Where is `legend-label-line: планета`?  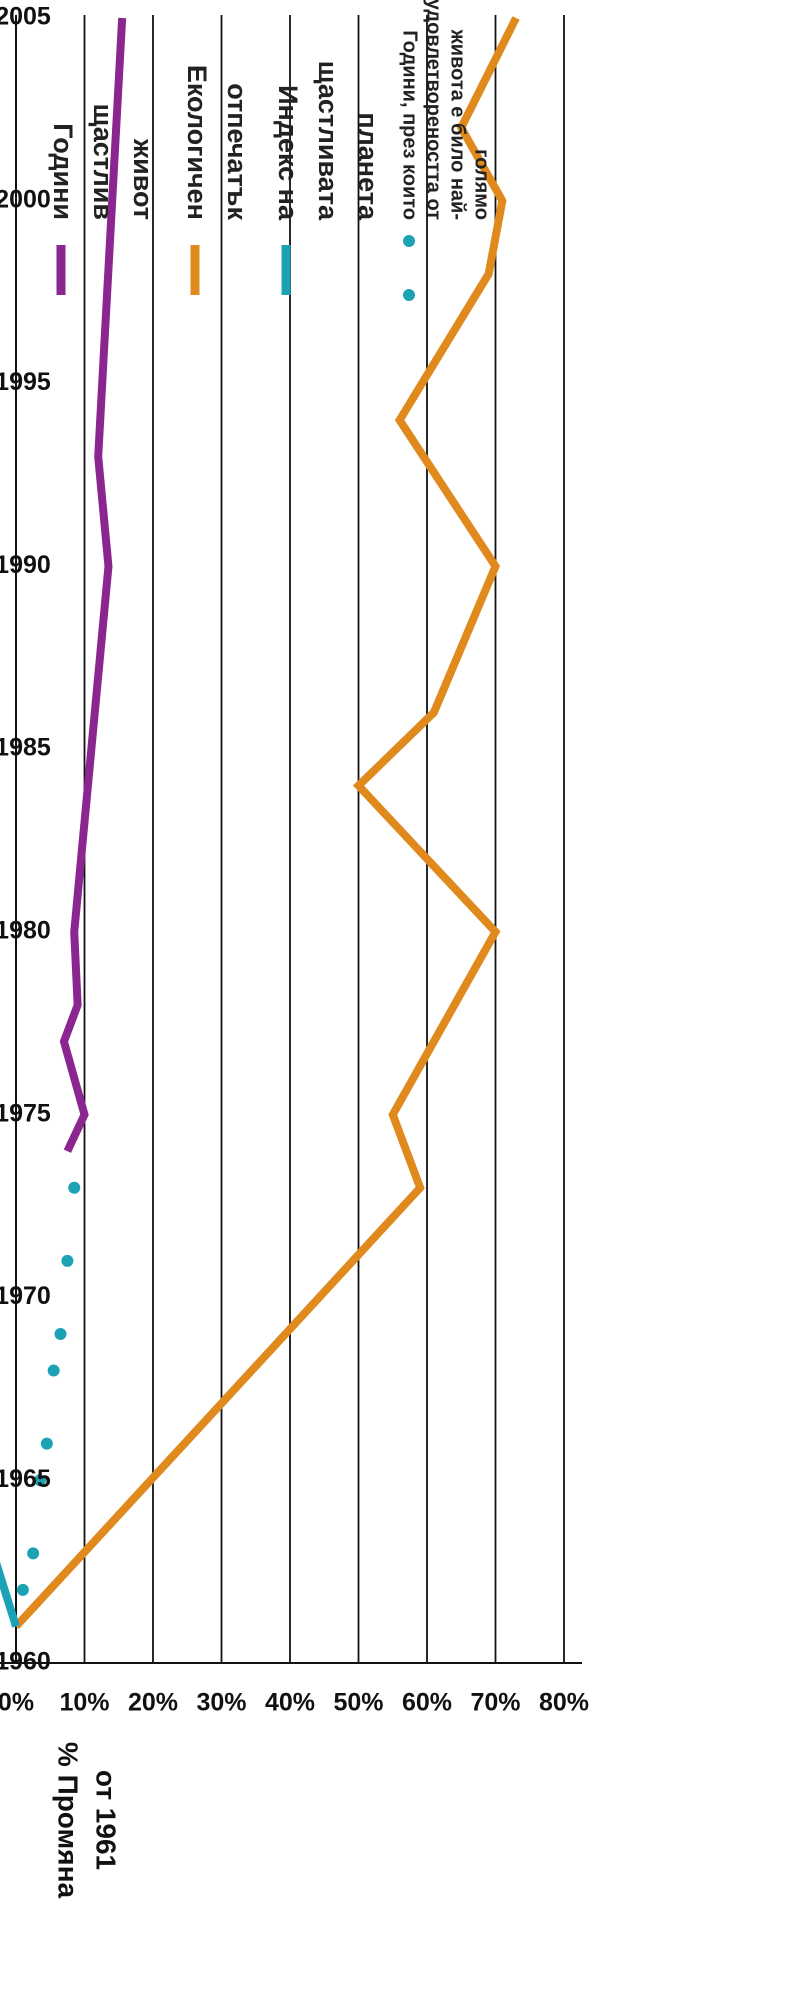 legend-label-line: планета is located at coordinates (368, 166).